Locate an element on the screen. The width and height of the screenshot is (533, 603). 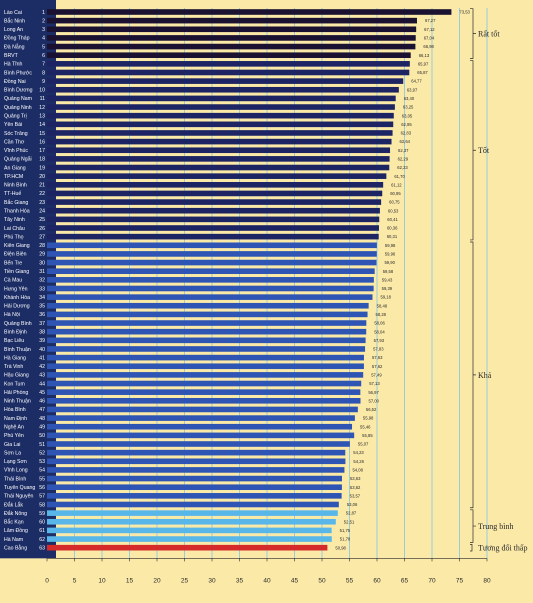
value-label: 55,46 is located at coordinates (365, 426).